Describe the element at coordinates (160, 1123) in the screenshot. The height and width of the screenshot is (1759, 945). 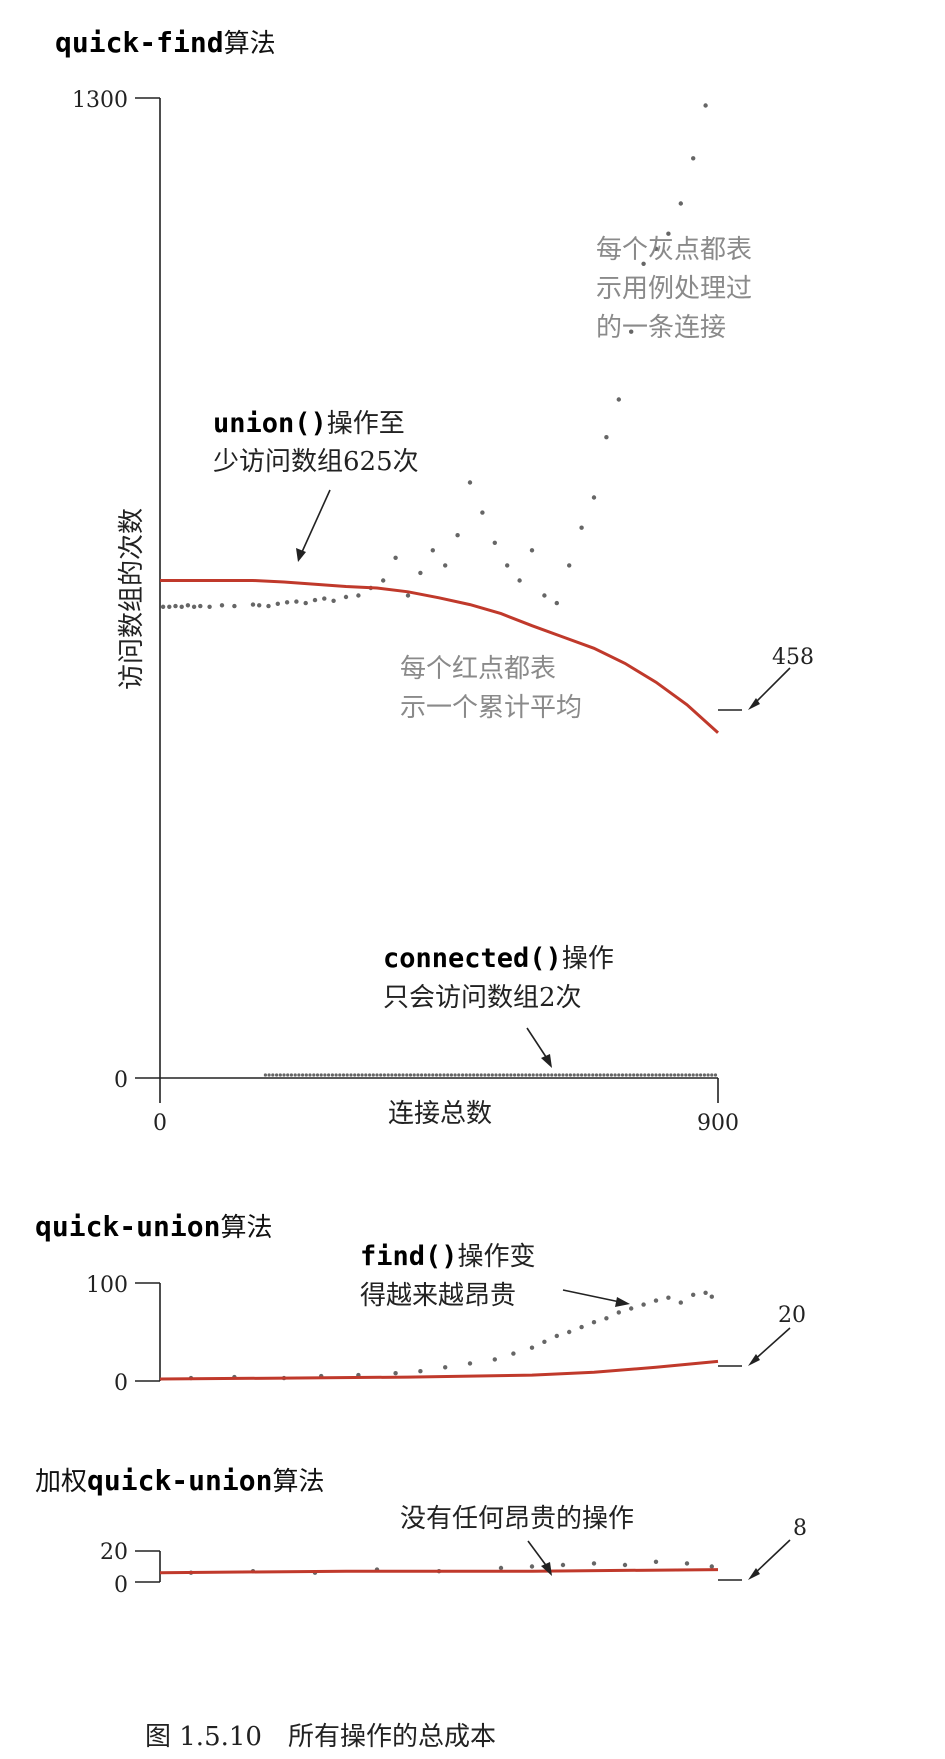
I see `panel1-xtick-label-left: 0` at that location.